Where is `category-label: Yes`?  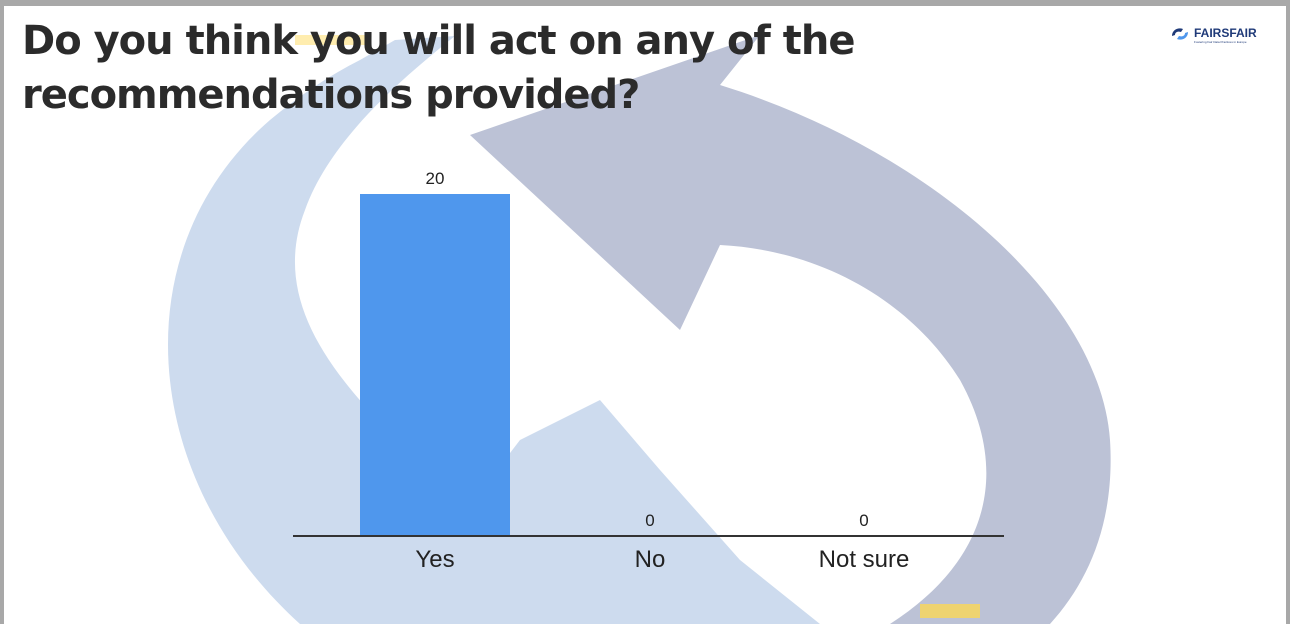
category-label: Yes is located at coordinates (434, 559).